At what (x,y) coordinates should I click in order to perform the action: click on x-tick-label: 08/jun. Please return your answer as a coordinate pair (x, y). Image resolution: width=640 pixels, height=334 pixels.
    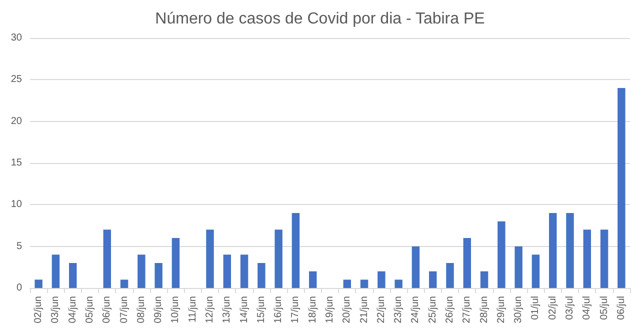
    Looking at the image, I should click on (141, 310).